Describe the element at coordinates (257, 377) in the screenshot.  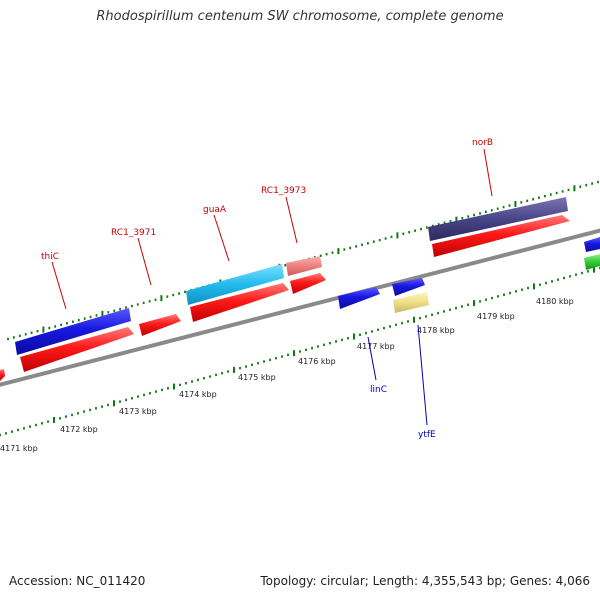
I see `kbp-label: 4175 kbp` at that location.